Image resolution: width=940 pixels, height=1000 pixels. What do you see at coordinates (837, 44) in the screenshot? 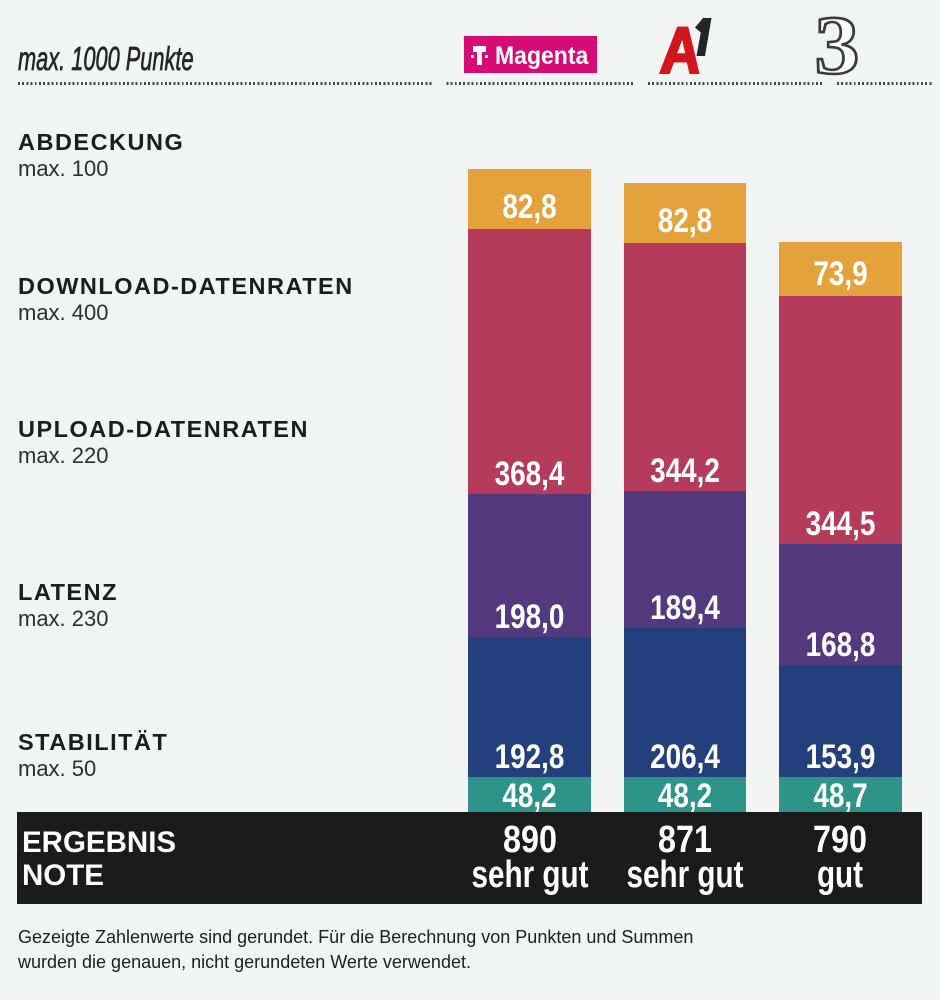
I see `svg-text: 3` at bounding box center [837, 44].